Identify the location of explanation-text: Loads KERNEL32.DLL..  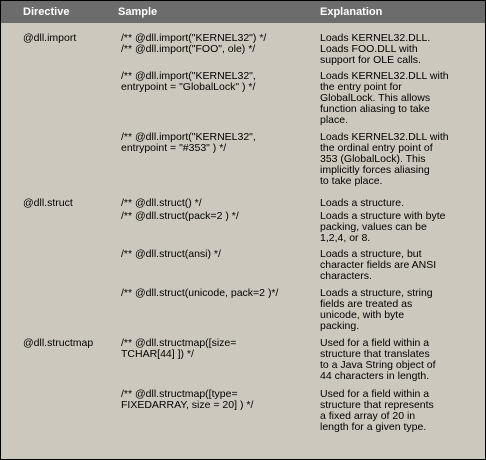
(375, 38).